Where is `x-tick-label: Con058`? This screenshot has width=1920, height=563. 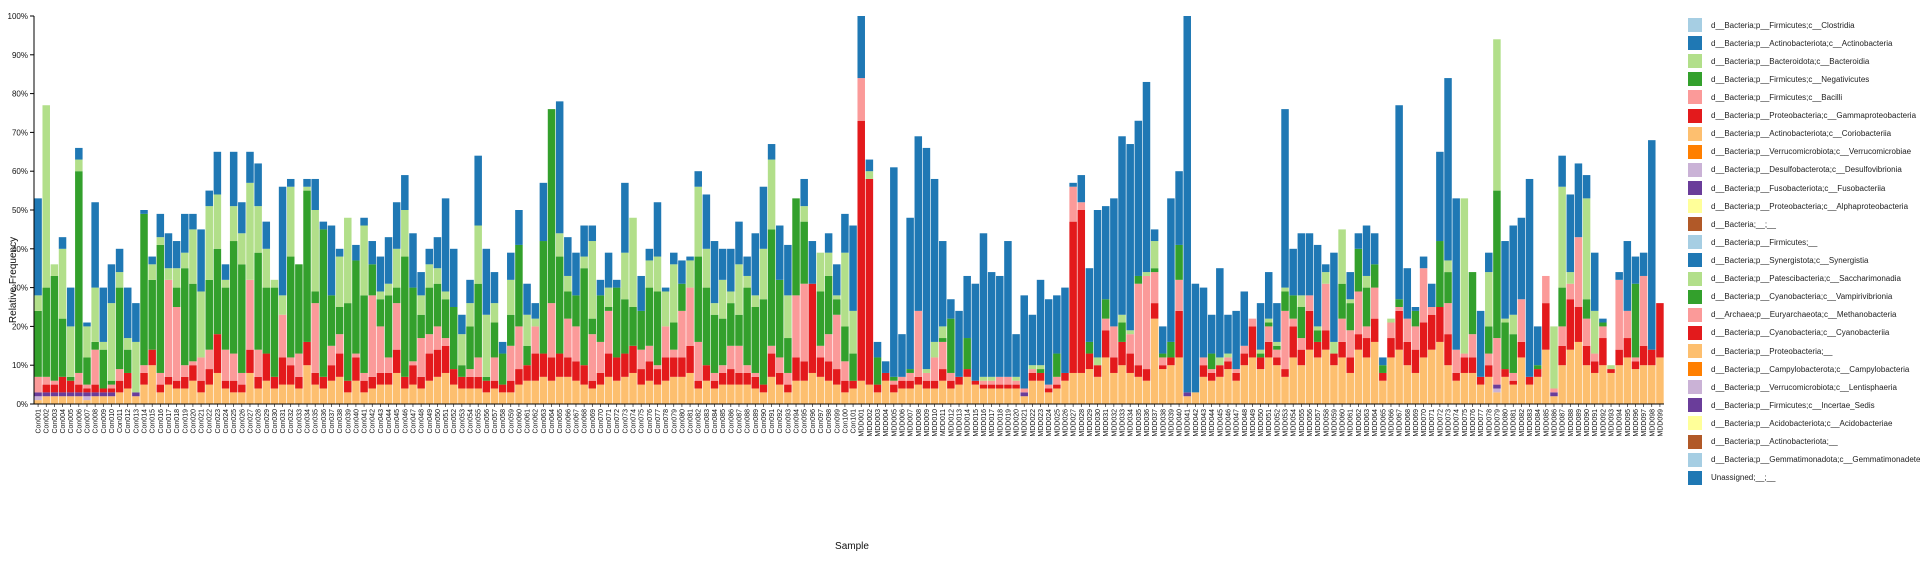
x-tick-label: Con058 is located at coordinates (503, 421).